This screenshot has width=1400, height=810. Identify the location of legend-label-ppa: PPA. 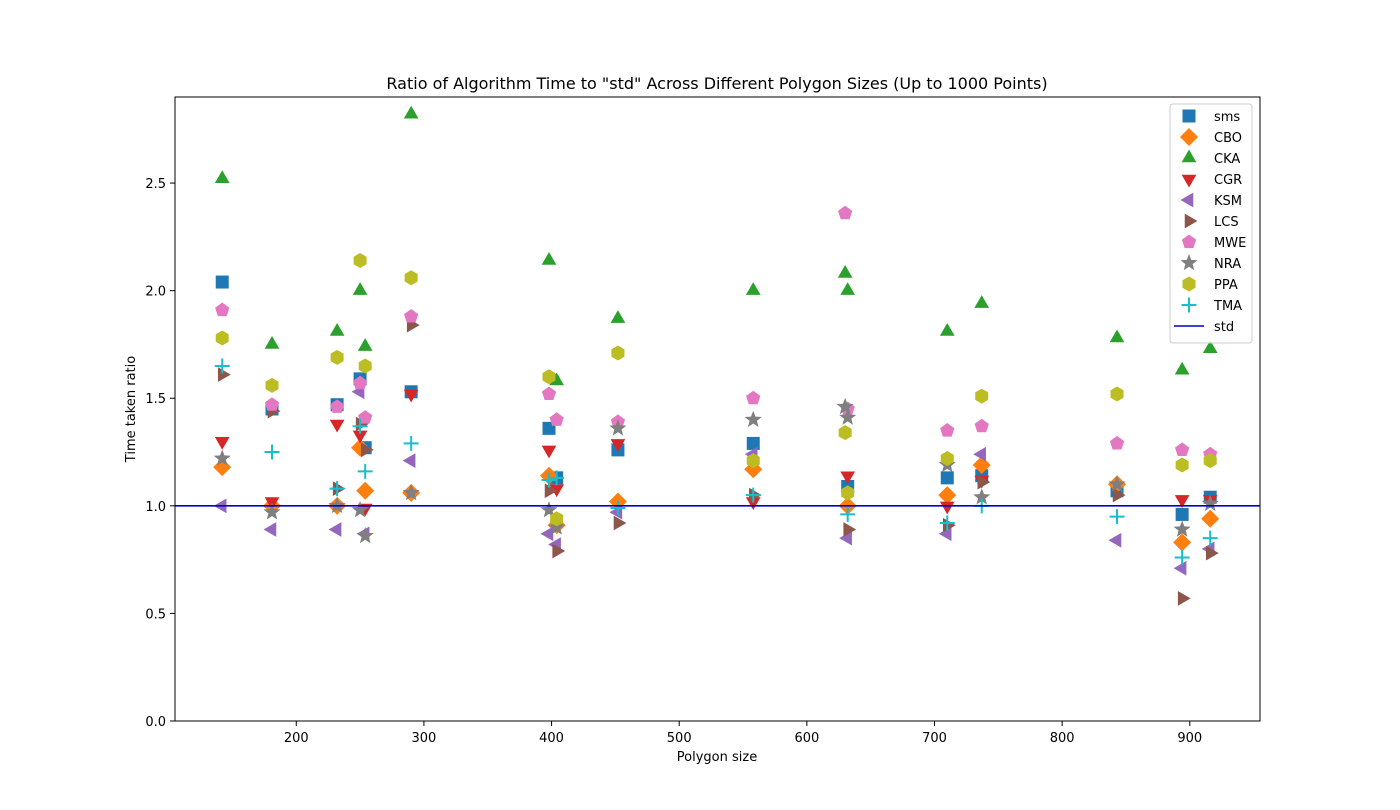
(1226, 285).